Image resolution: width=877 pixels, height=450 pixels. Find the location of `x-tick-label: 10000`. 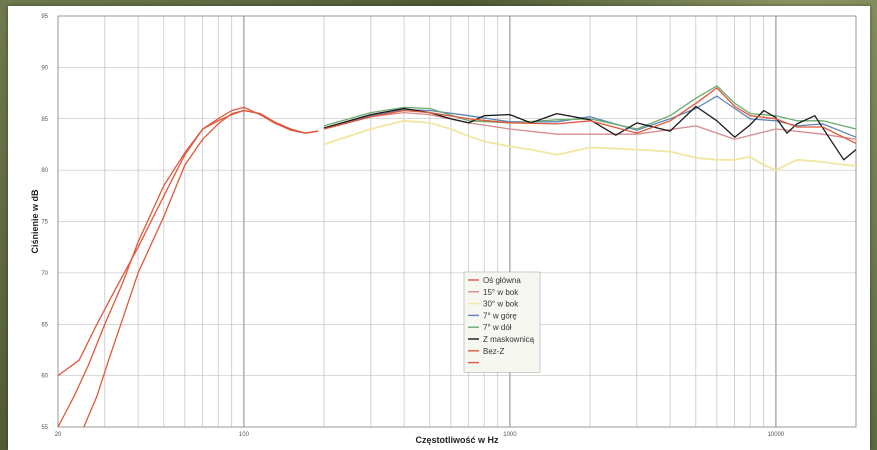

x-tick-label: 10000 is located at coordinates (776, 435).